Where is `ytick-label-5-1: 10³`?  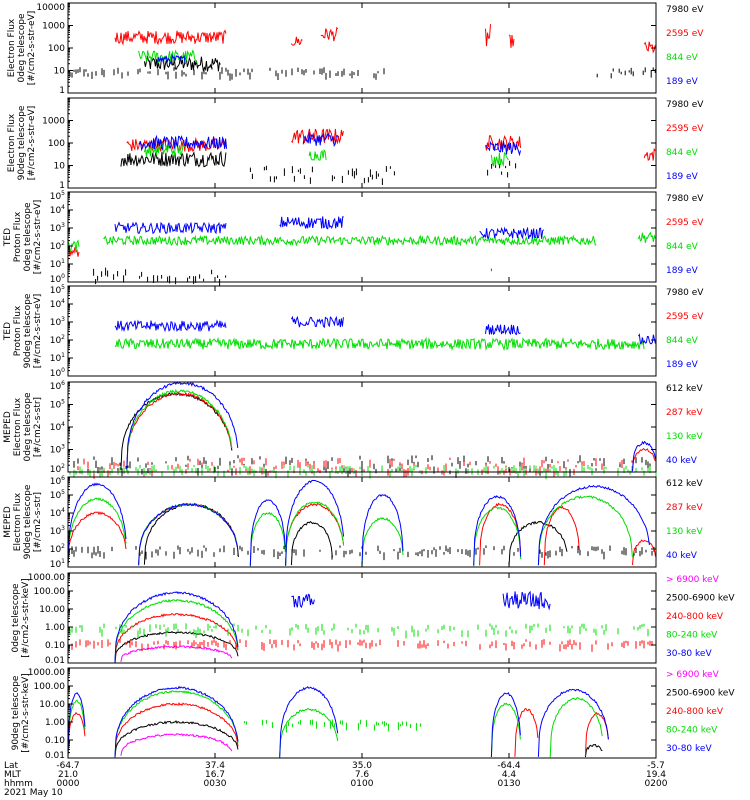 ytick-label-5-1: 10³ is located at coordinates (57, 450).